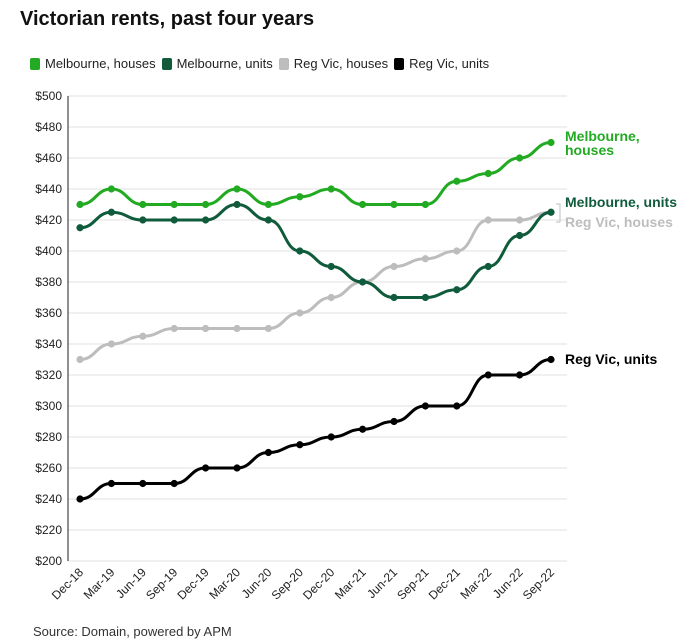 The width and height of the screenshot is (695, 644). I want to click on legend-item-melbourne-houses: Melbourne, houses, so click(93, 63).